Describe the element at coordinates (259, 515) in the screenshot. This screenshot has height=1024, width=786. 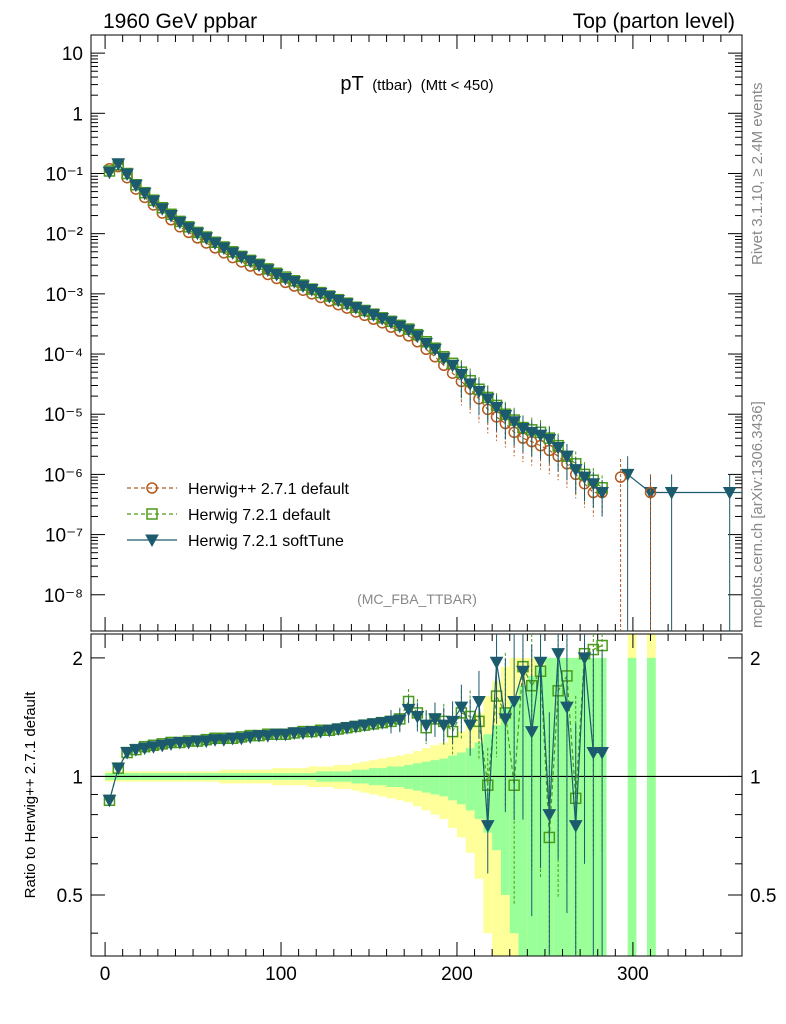
I see `legend-label: Herwig 7.2.1 default` at that location.